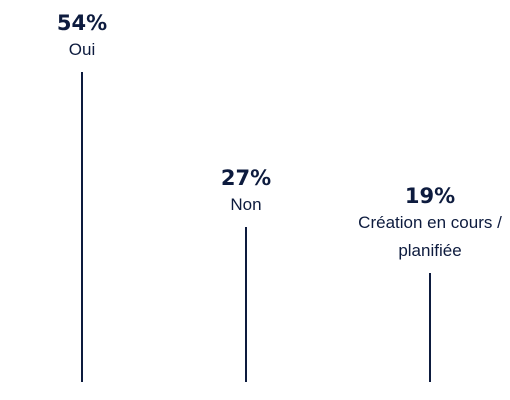 The width and height of the screenshot is (510, 400). Describe the element at coordinates (430, 236) in the screenshot. I see `category-label: Création en cours / planifiée` at that location.